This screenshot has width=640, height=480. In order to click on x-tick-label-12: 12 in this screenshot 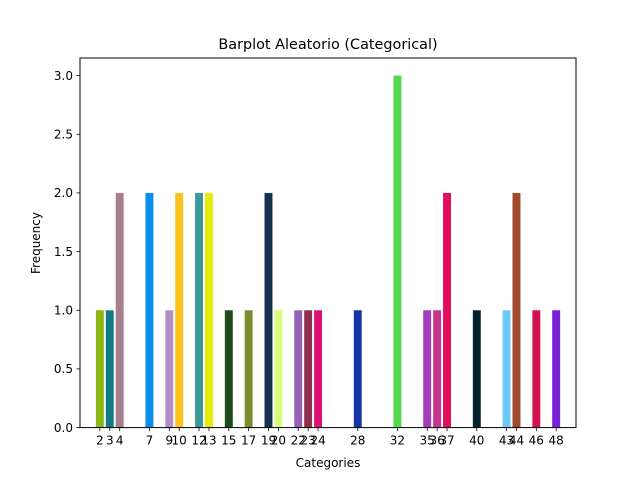, I will do `click(198, 441)`.